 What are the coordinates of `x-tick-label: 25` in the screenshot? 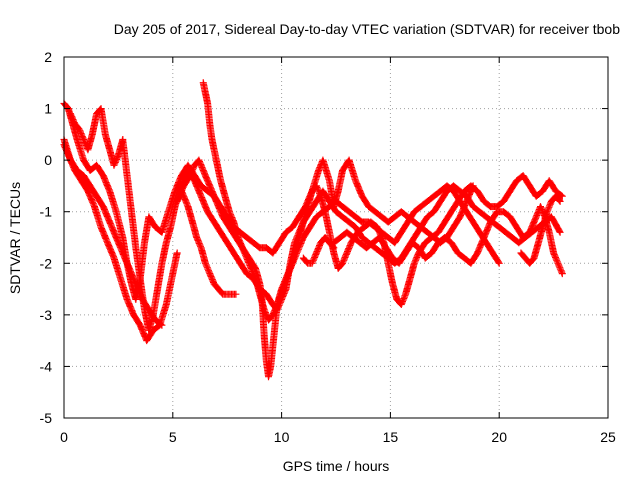 It's located at (608, 437).